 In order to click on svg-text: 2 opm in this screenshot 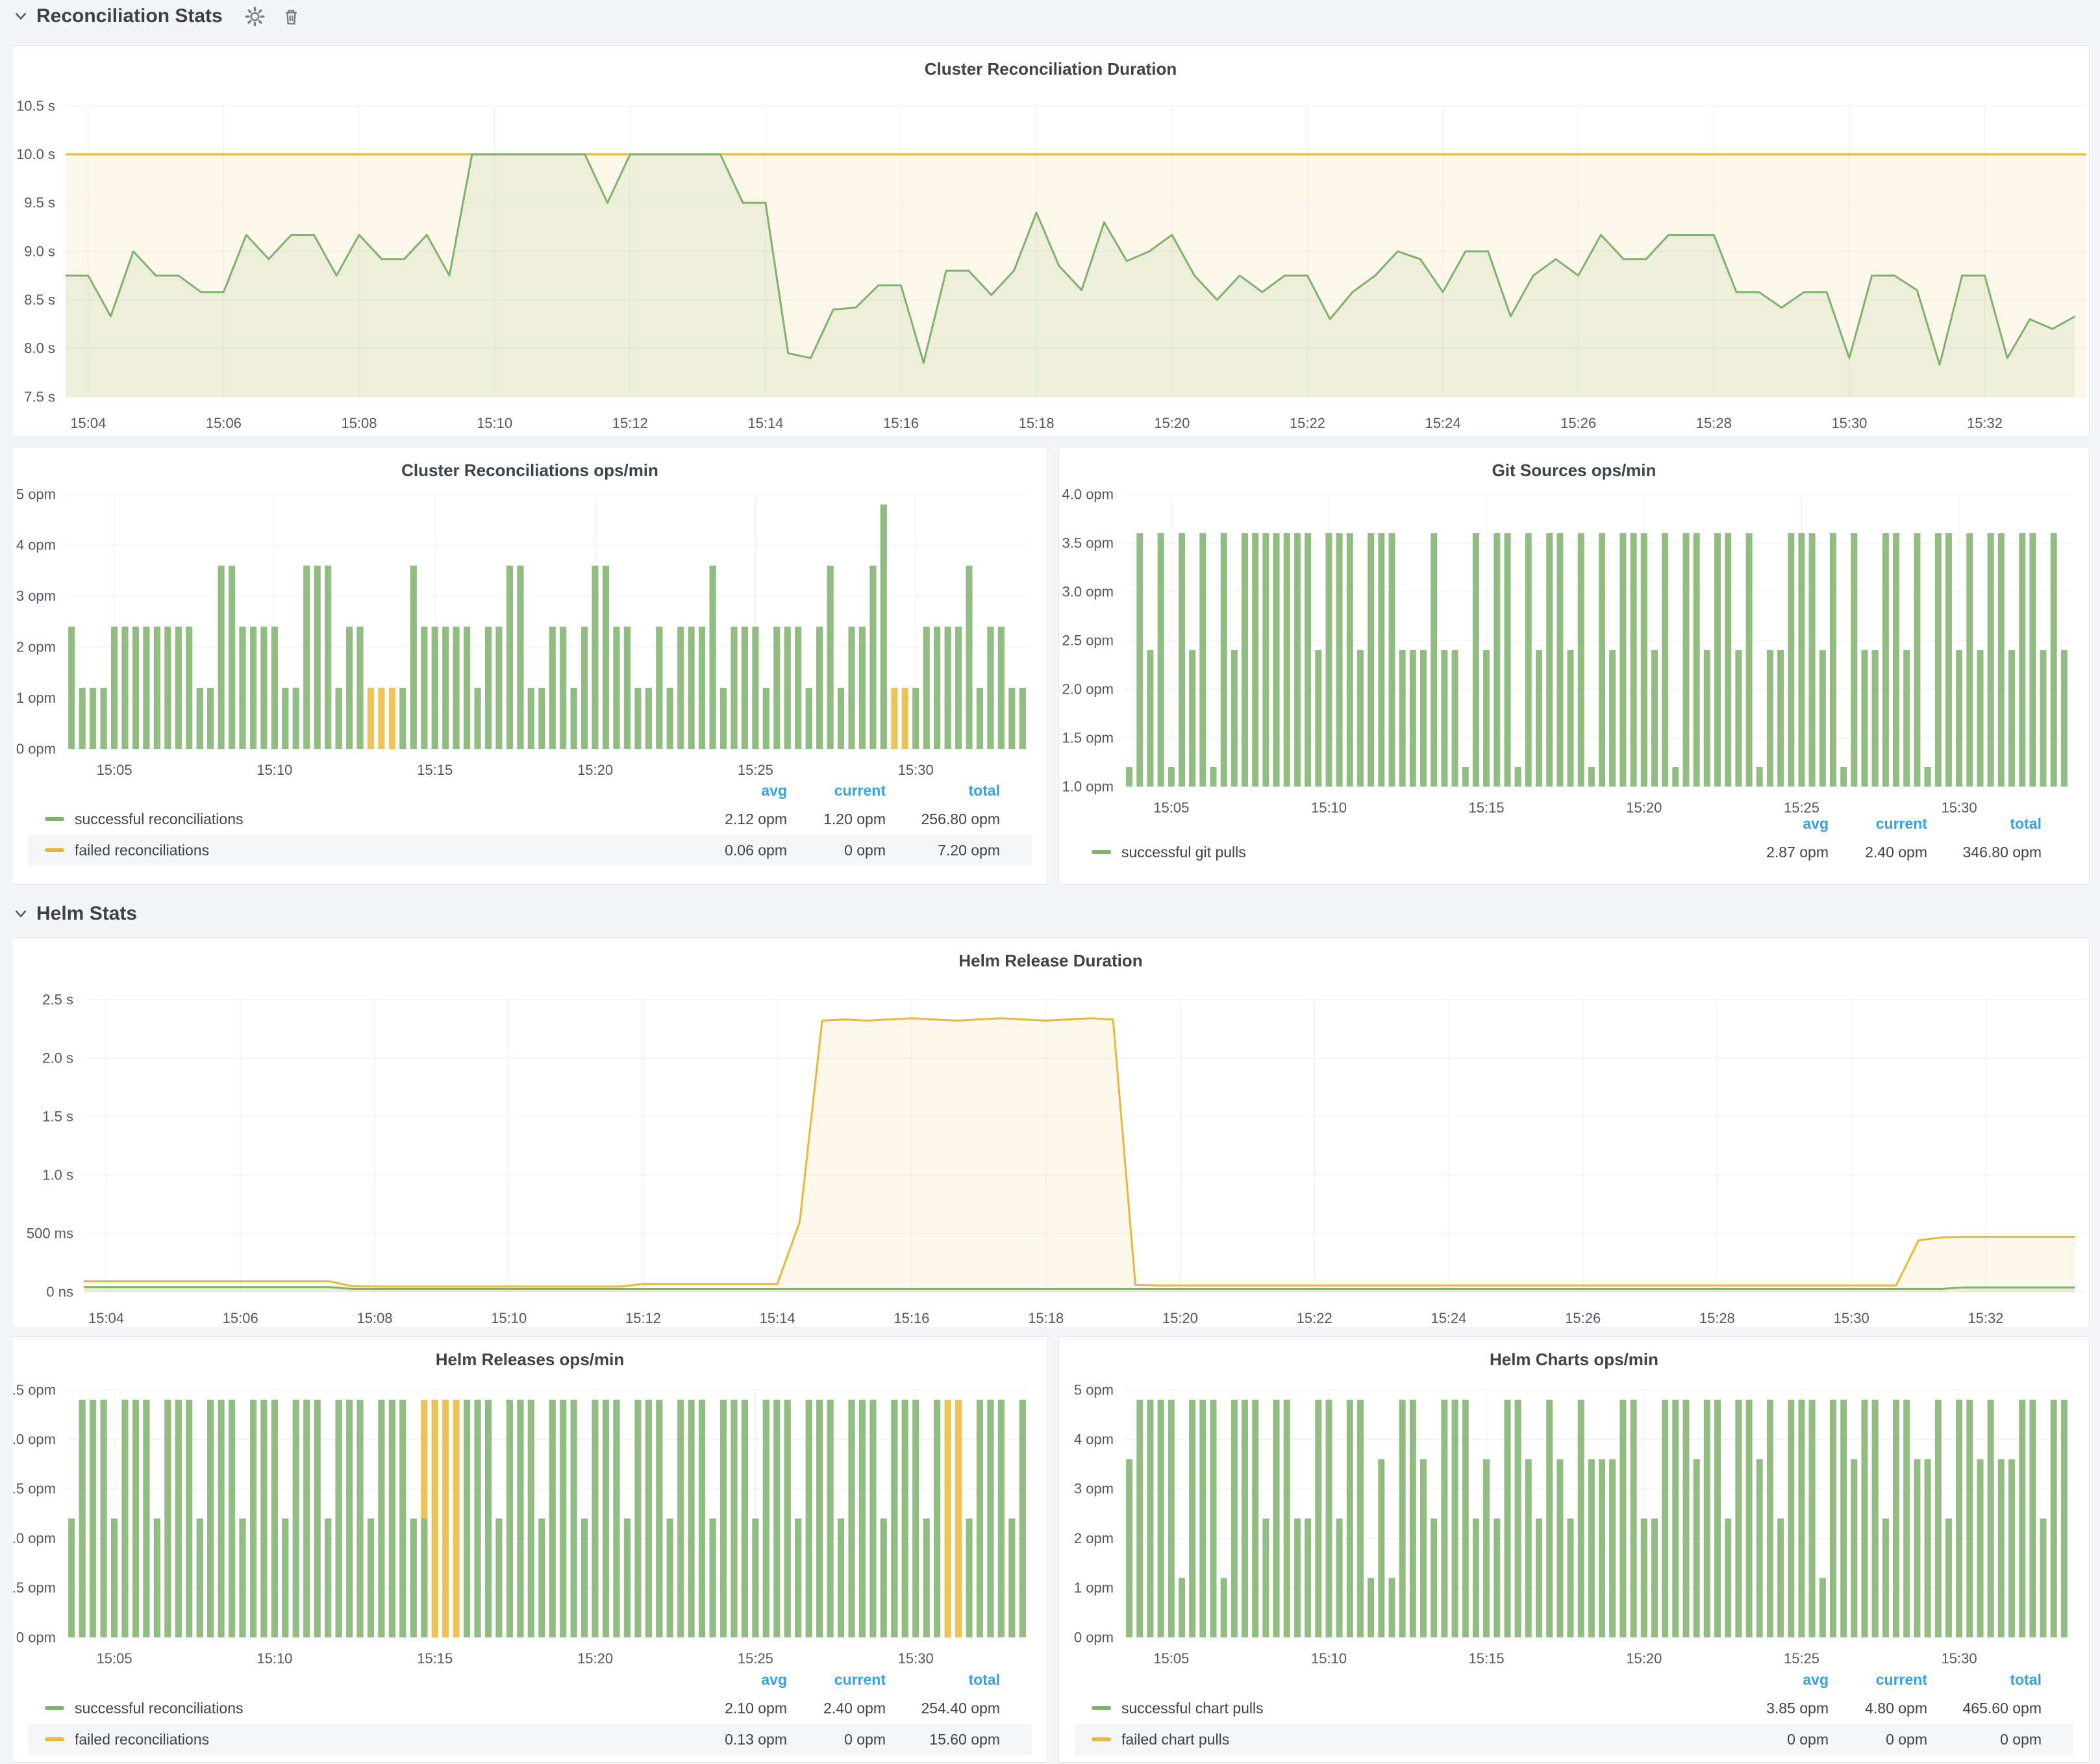, I will do `click(36, 646)`.